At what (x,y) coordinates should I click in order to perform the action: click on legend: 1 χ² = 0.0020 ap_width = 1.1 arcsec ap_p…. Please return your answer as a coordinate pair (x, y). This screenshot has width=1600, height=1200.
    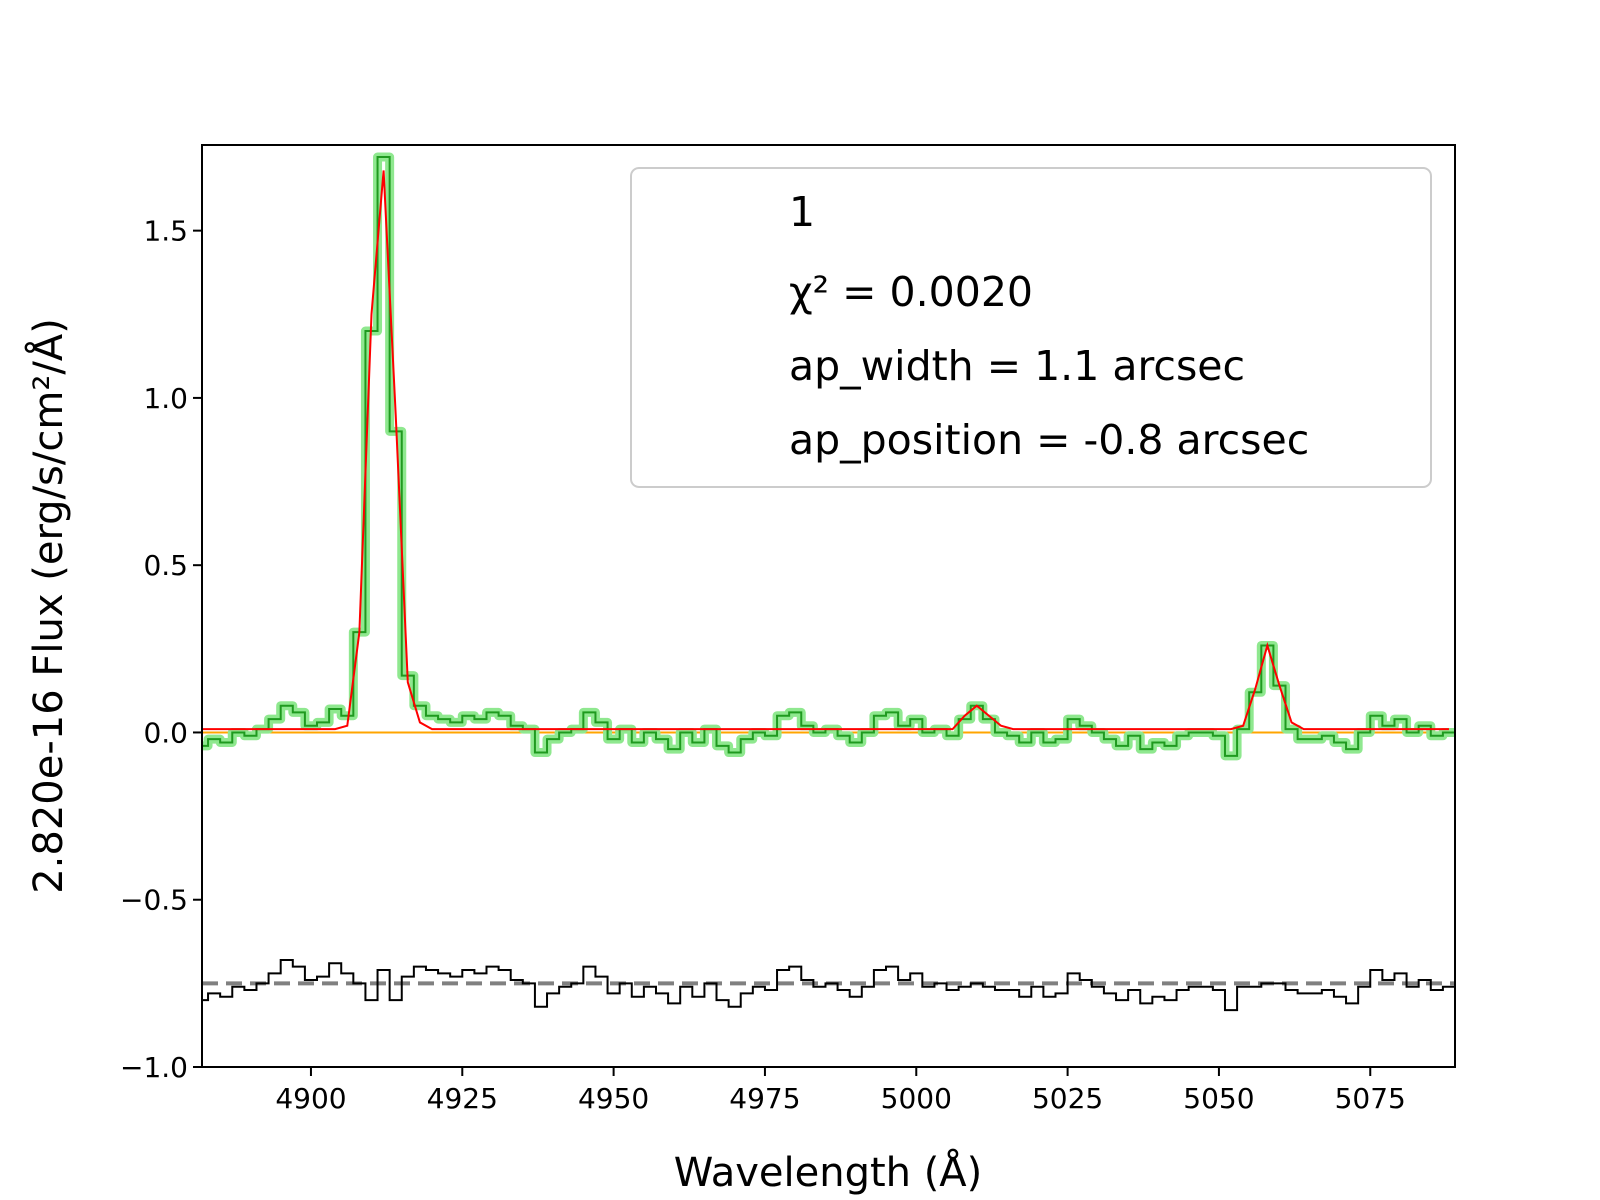
    Looking at the image, I should click on (1031, 327).